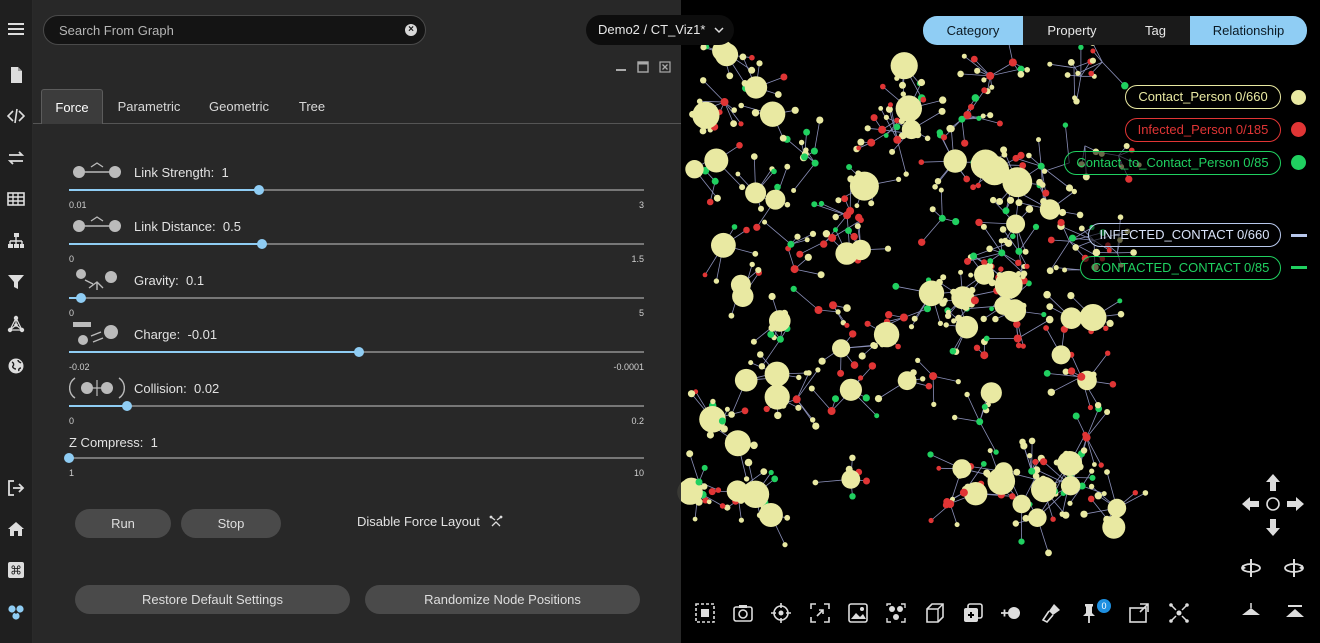 The width and height of the screenshot is (1320, 643). Describe the element at coordinates (231, 523) in the screenshot. I see `stop-button: Stop` at that location.